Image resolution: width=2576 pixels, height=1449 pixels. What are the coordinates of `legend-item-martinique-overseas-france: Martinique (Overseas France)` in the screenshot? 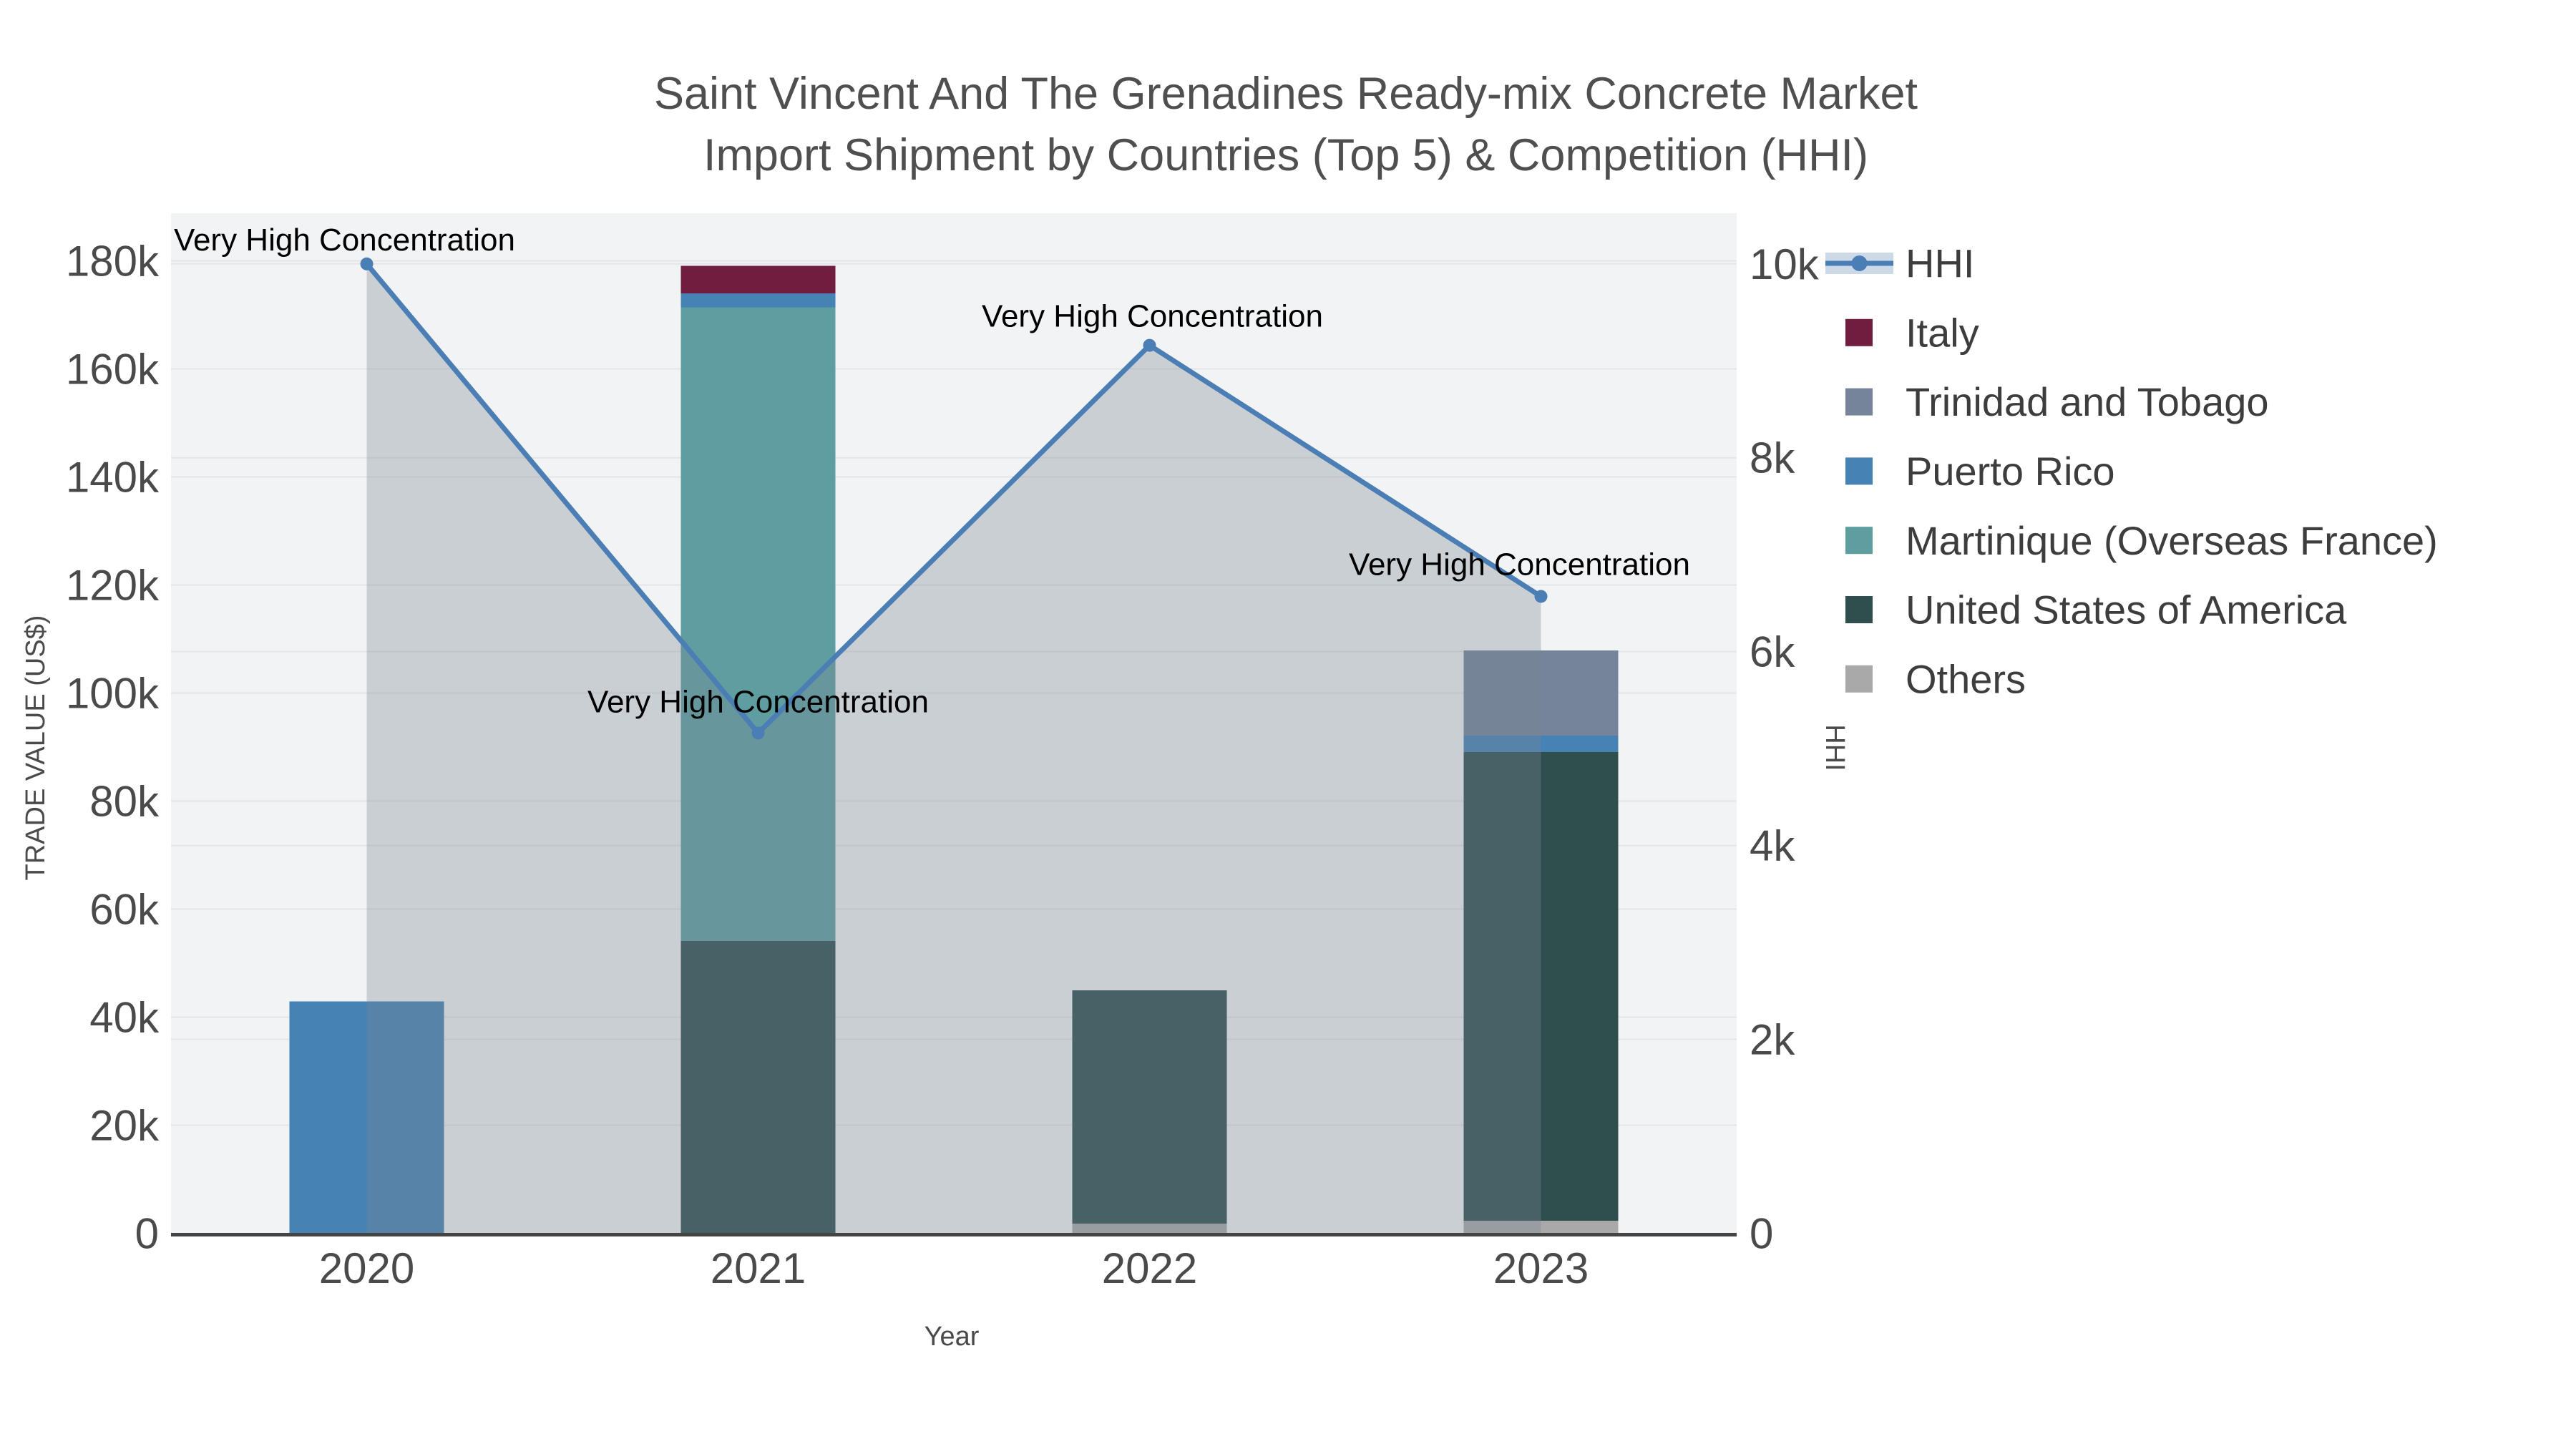 It's located at (2141, 540).